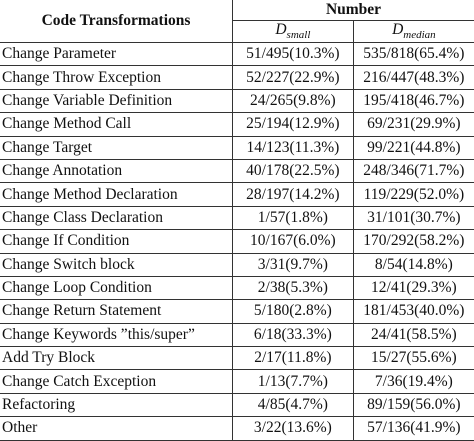  What do you see at coordinates (413, 404) in the screenshot?
I see `cell: 89/159(56.0%)` at bounding box center [413, 404].